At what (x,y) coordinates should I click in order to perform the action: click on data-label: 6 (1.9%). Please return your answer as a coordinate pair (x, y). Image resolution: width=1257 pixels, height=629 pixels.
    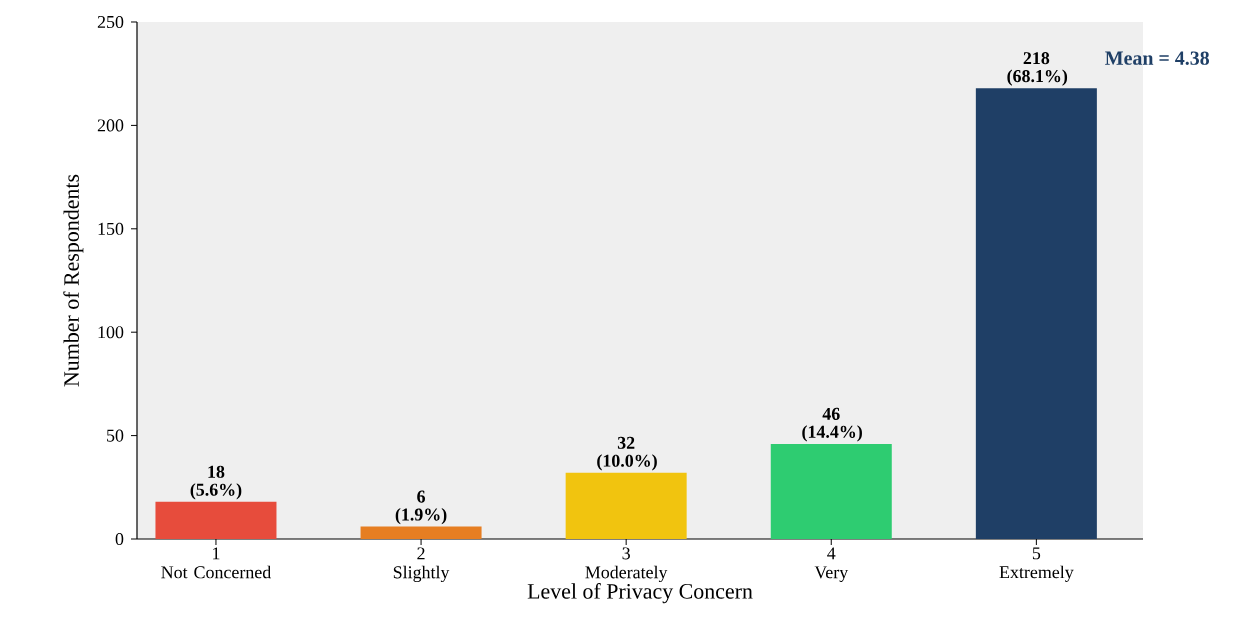
    Looking at the image, I should click on (421, 507).